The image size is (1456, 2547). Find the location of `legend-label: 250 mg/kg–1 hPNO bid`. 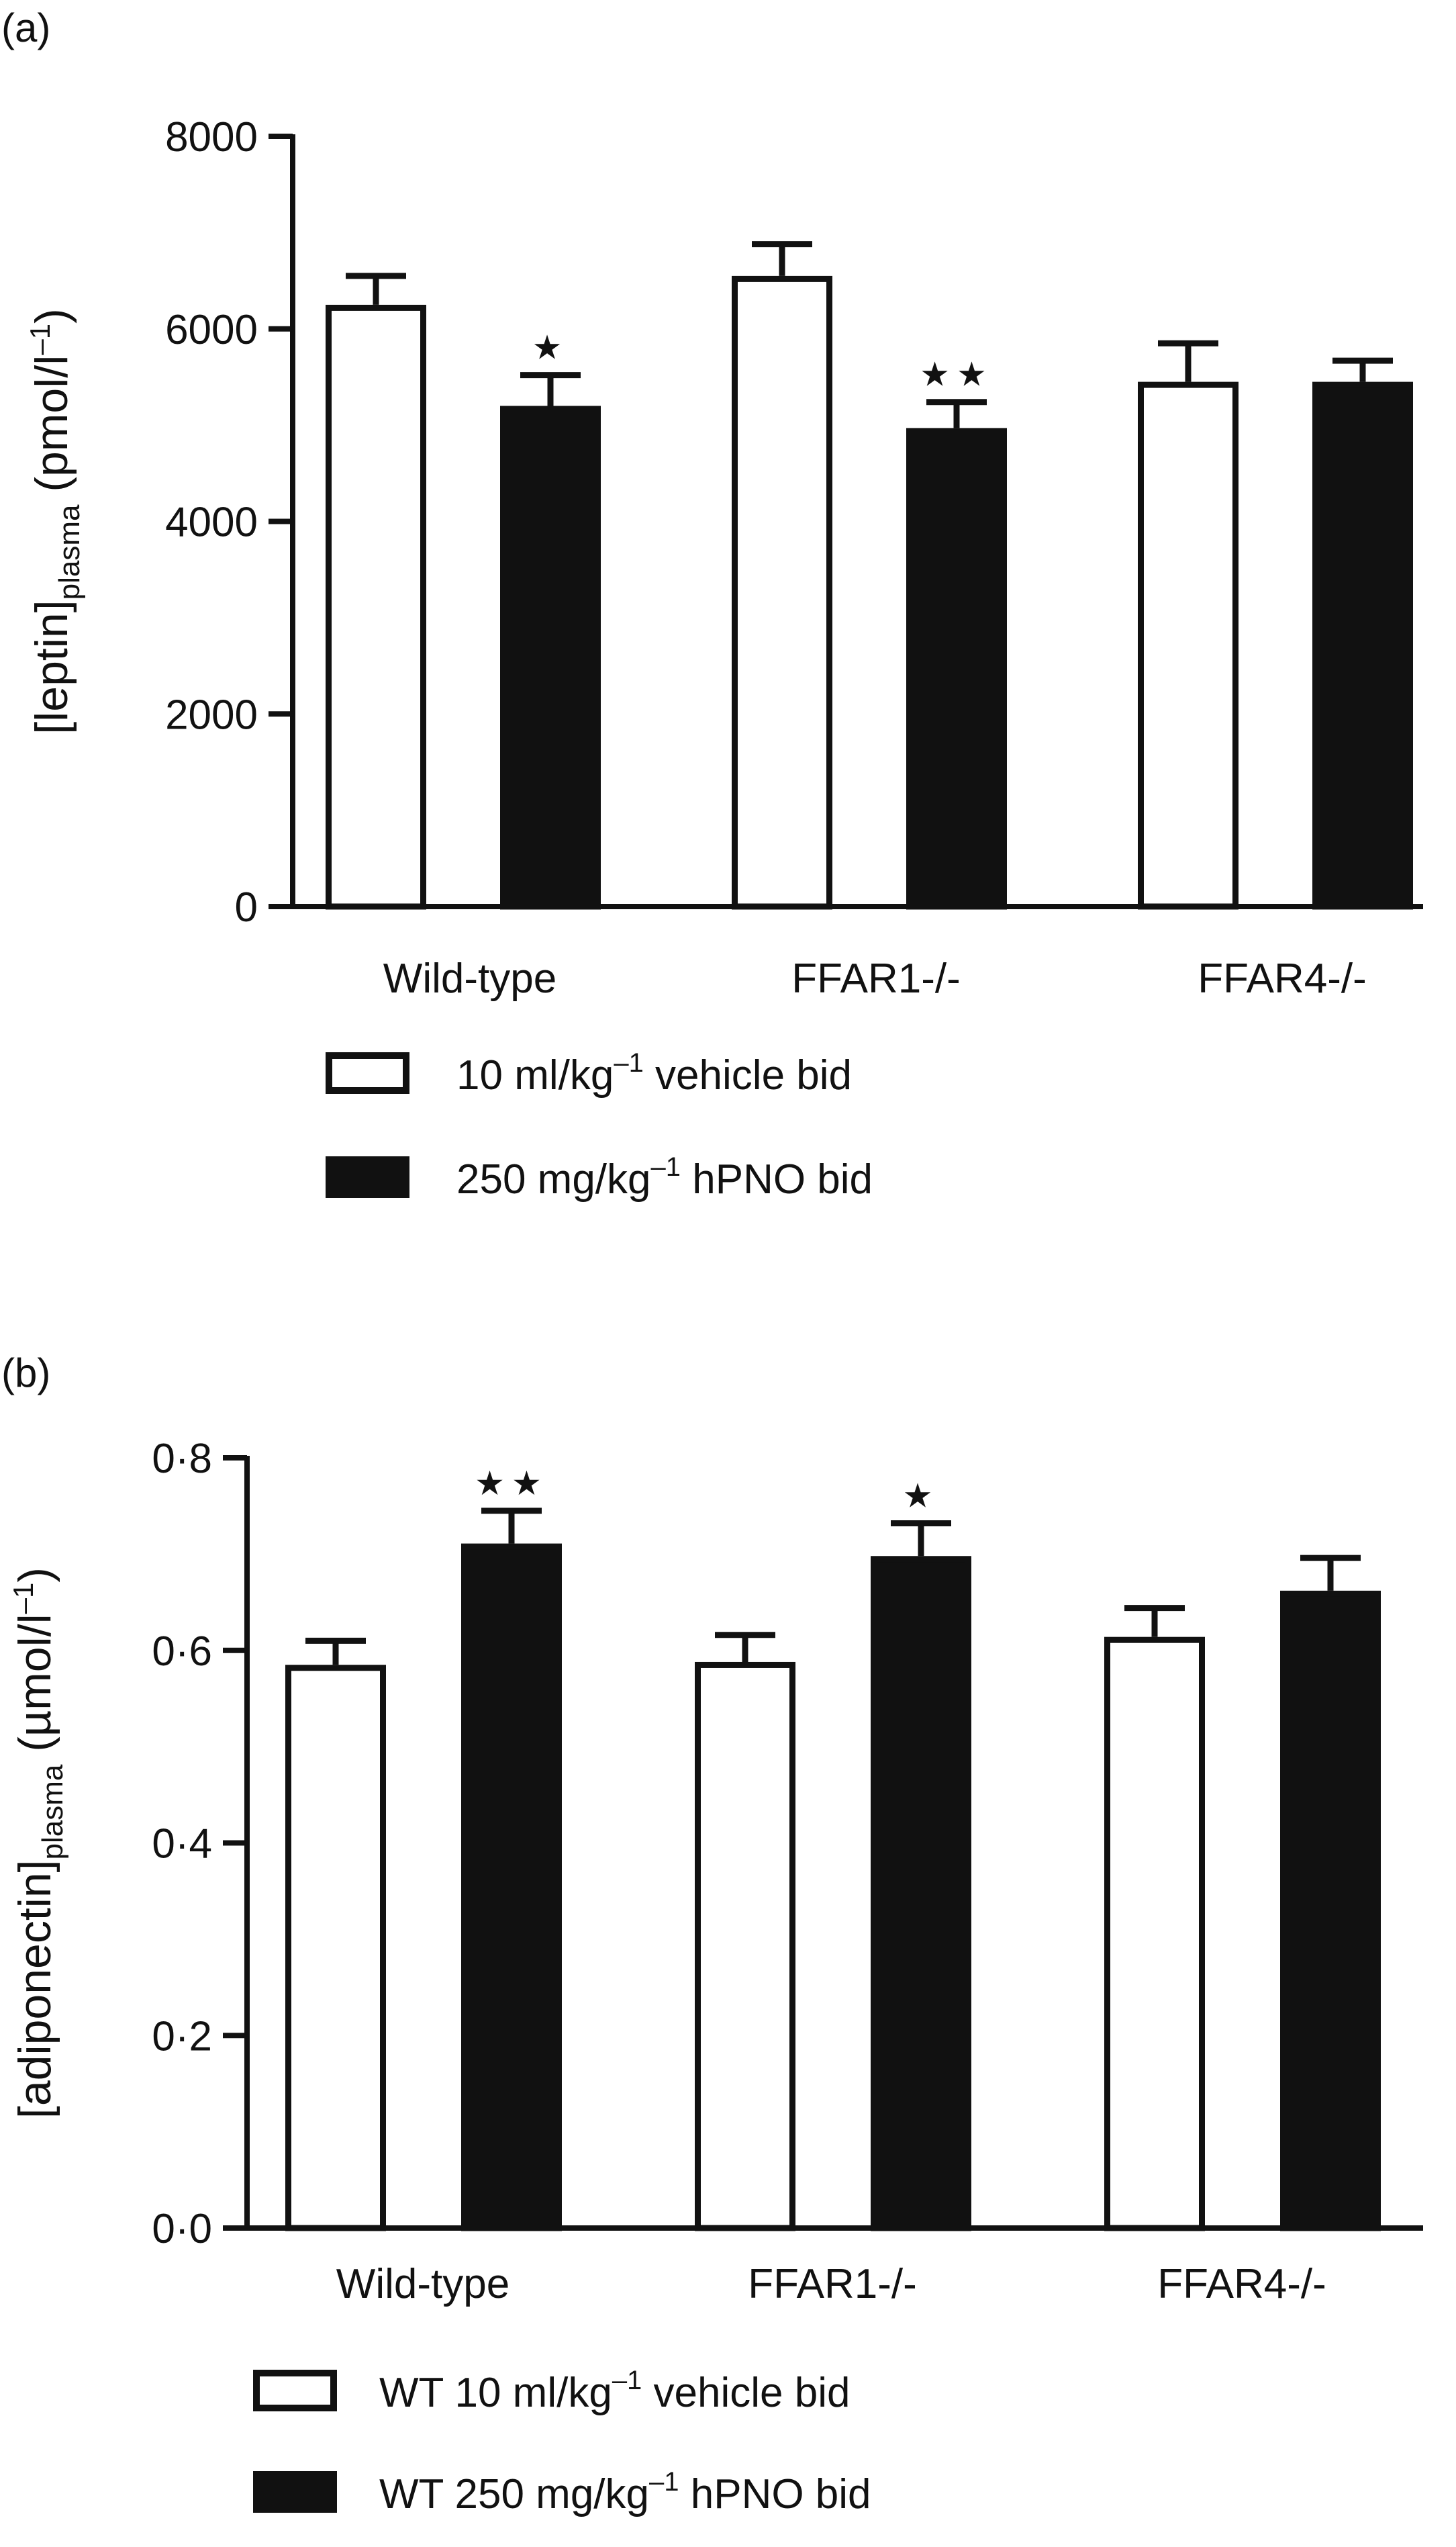

legend-label: 250 mg/kg–1 hPNO bid is located at coordinates (664, 1177).